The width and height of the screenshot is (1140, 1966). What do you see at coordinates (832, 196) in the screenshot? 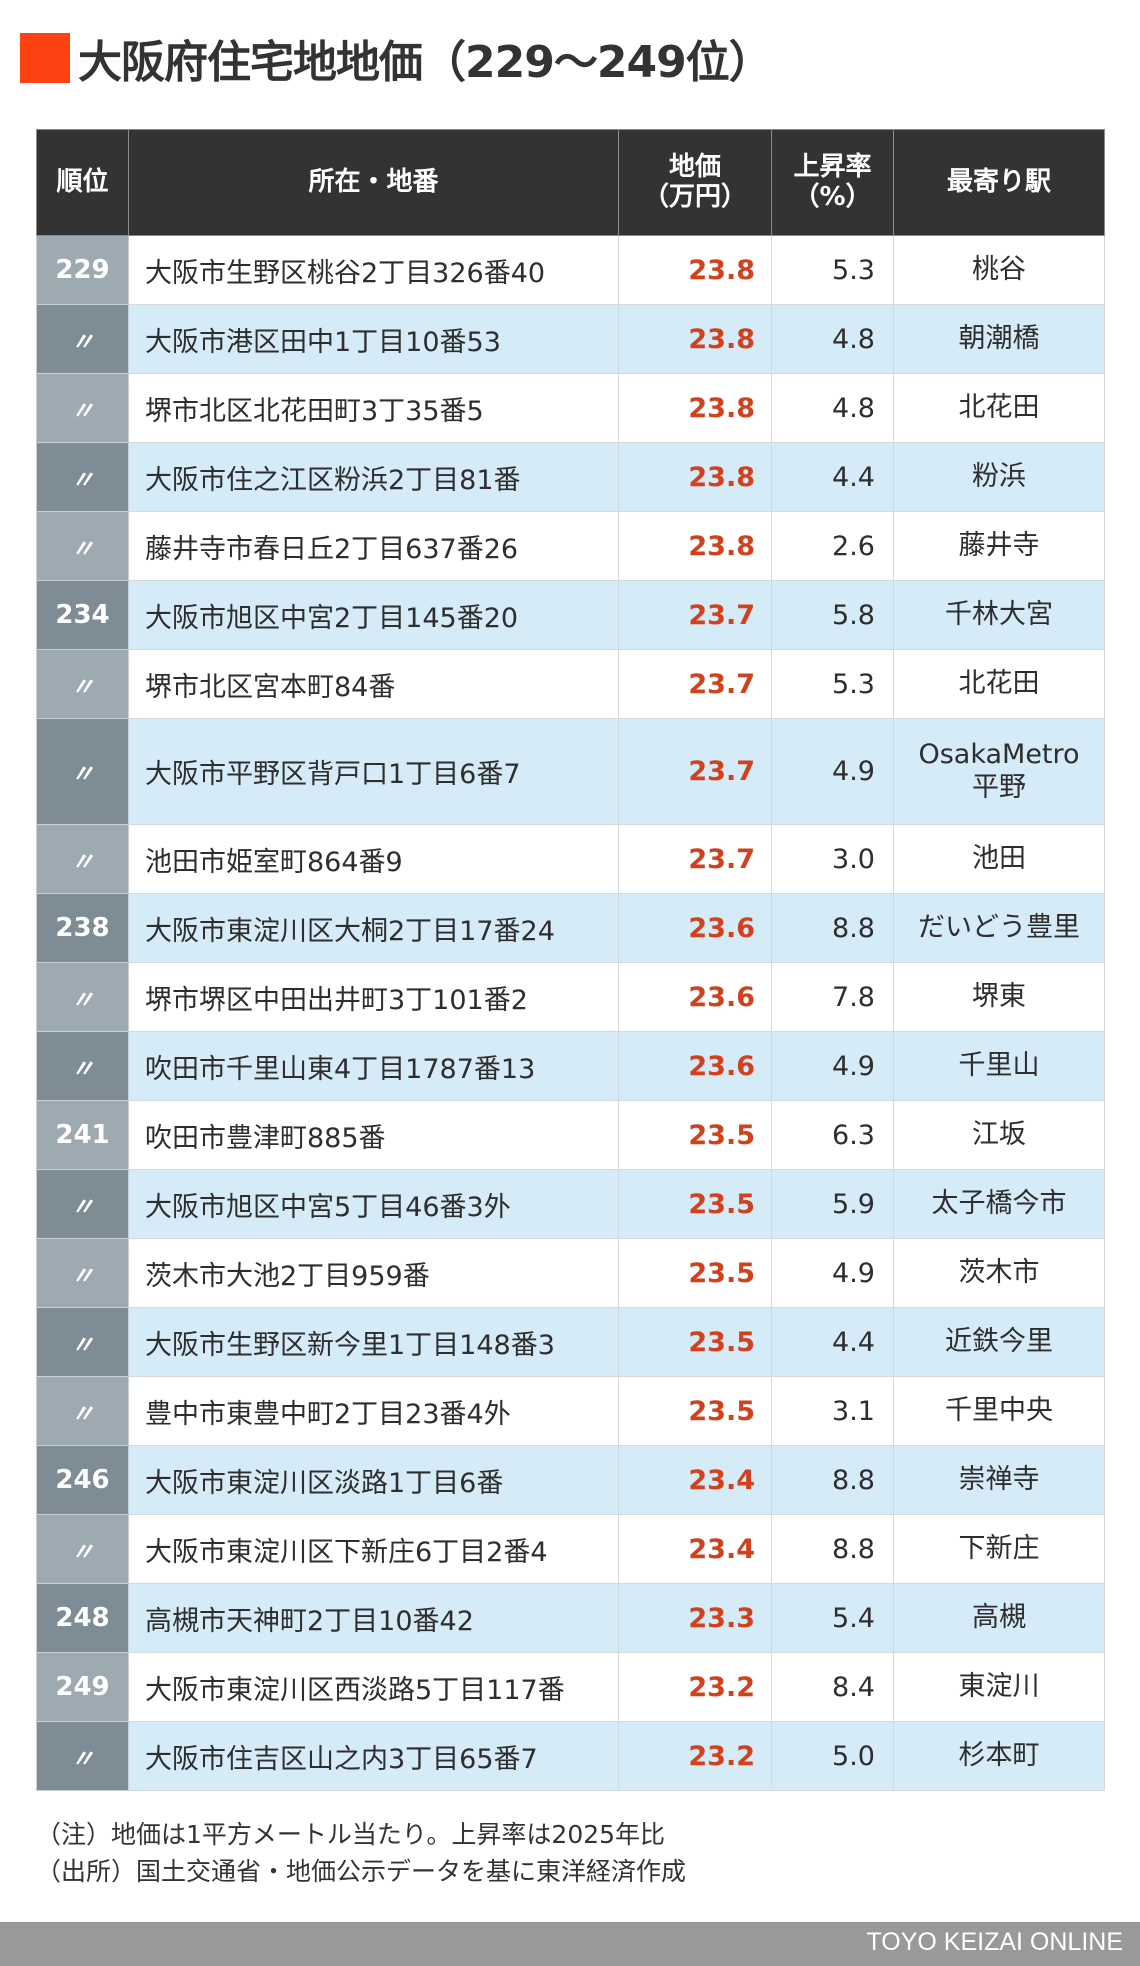
I see `header-rate-unit: （%）` at bounding box center [832, 196].